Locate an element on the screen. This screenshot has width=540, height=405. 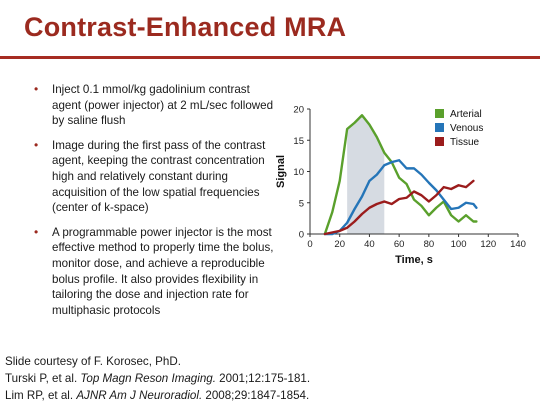
legend-label-venous: Venous is located at coordinates (466, 128).